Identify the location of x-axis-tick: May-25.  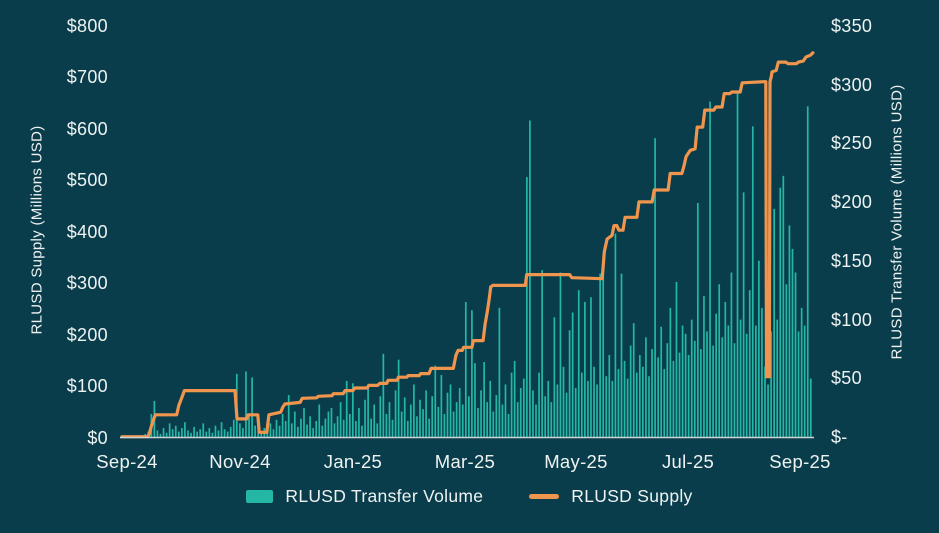
(576, 461).